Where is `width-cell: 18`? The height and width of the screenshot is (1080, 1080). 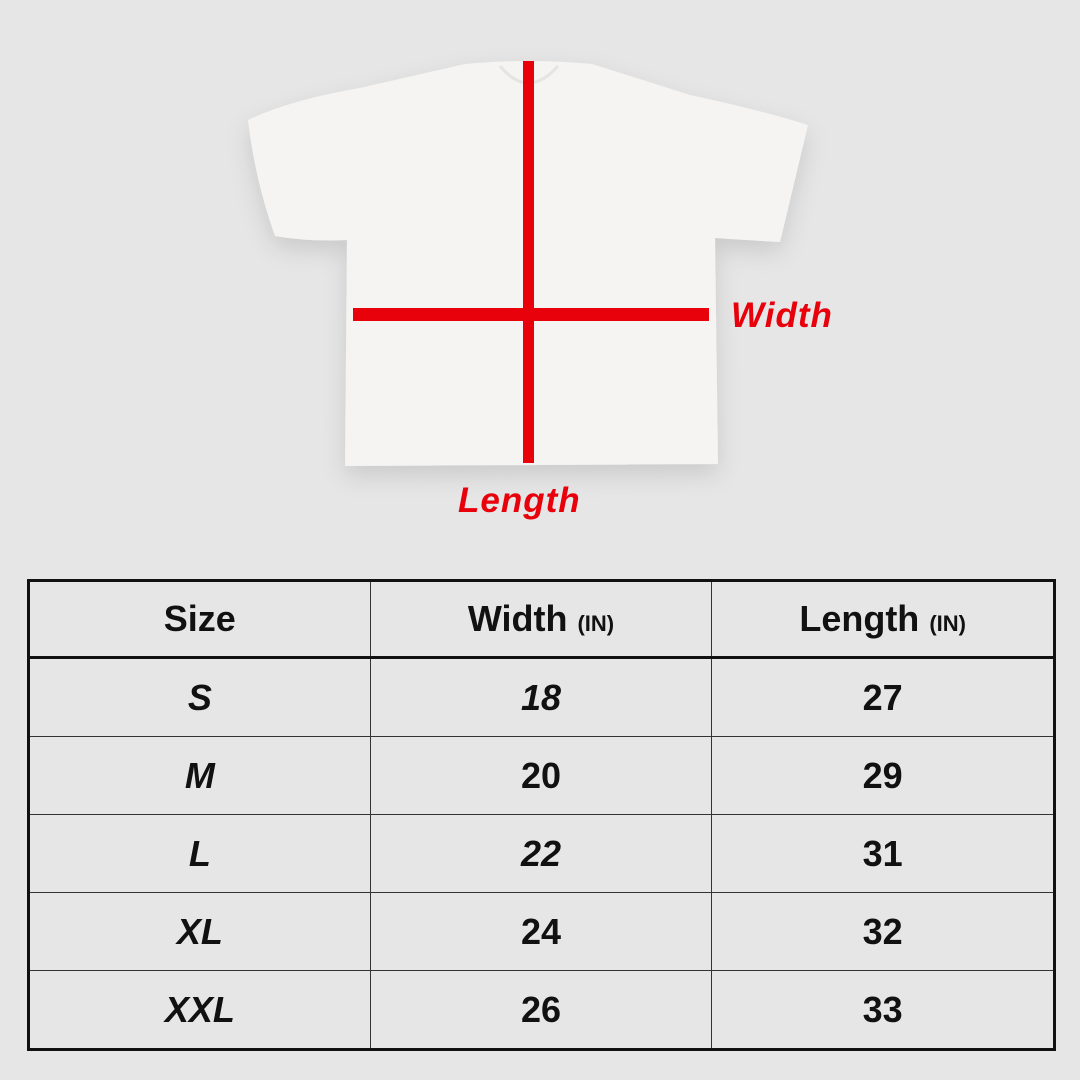
width-cell: 18 is located at coordinates (541, 697).